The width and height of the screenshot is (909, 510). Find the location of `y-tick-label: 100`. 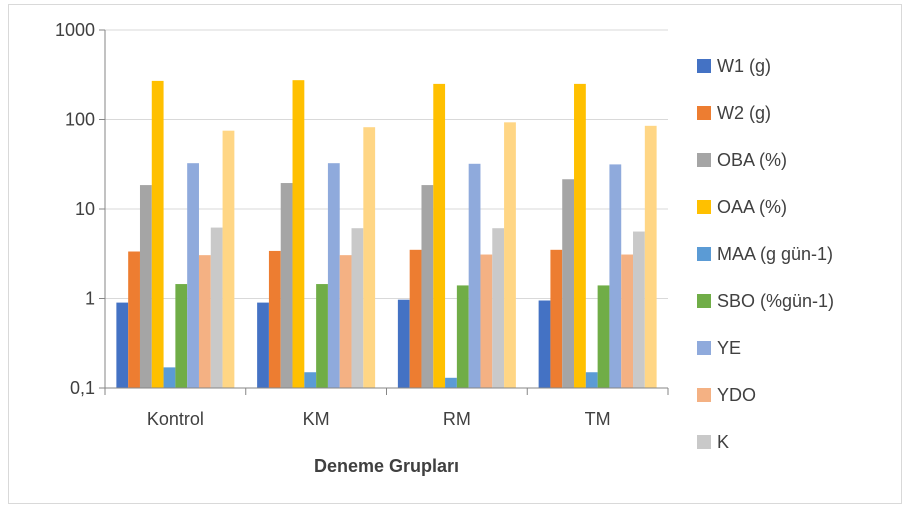

y-tick-label: 100 is located at coordinates (80, 120).